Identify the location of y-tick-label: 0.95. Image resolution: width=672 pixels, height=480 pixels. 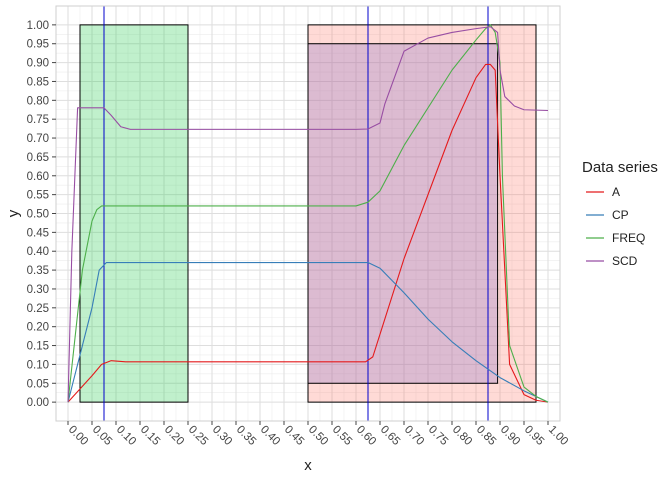
(38, 45).